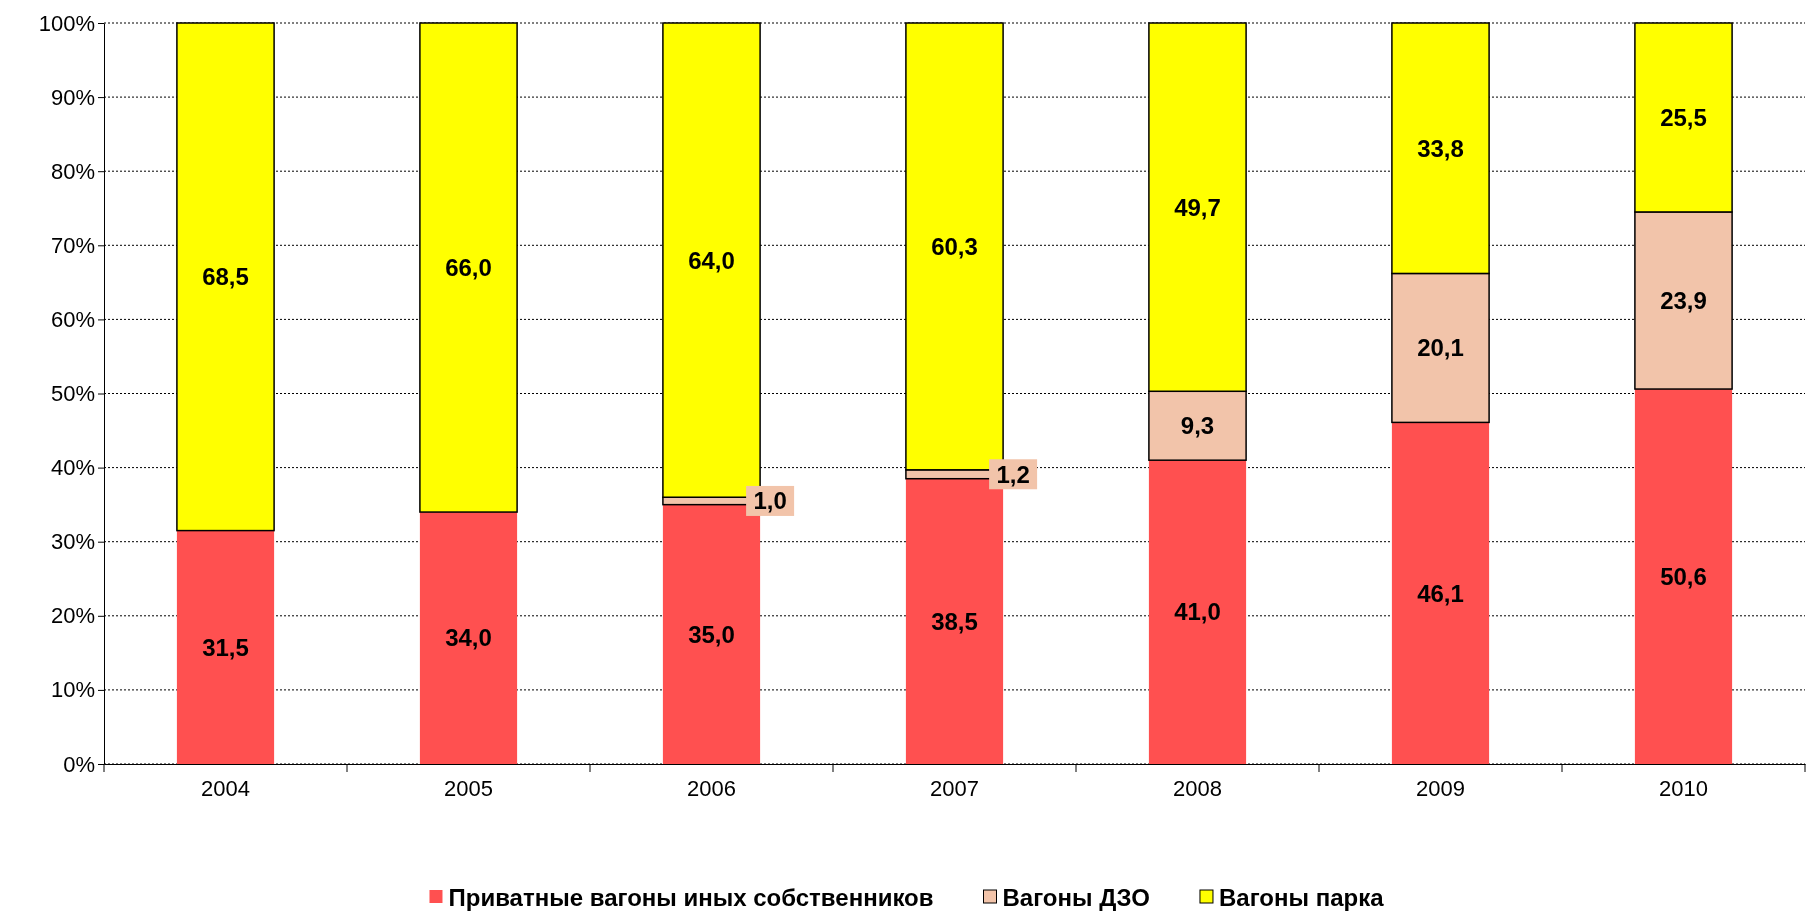 The image size is (1813, 916). What do you see at coordinates (1197, 426) in the screenshot?
I see `data-label: 9,3` at bounding box center [1197, 426].